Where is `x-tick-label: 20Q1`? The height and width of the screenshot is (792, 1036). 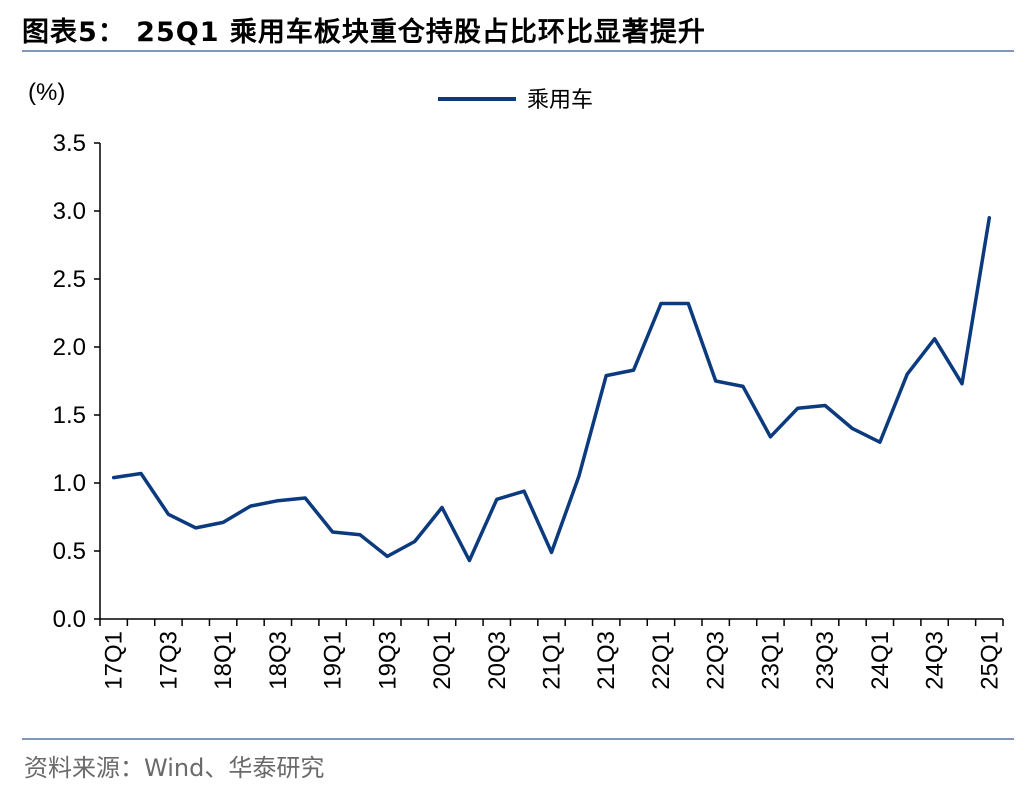
x-tick-label: 20Q1 is located at coordinates (442, 660).